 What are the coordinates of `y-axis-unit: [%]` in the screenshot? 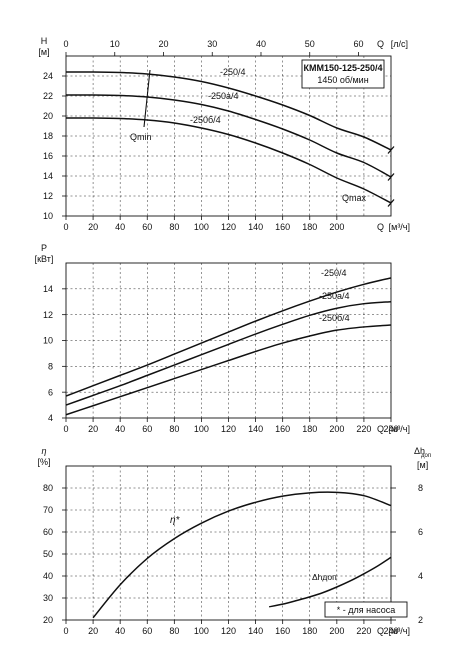 It's located at (43, 462).